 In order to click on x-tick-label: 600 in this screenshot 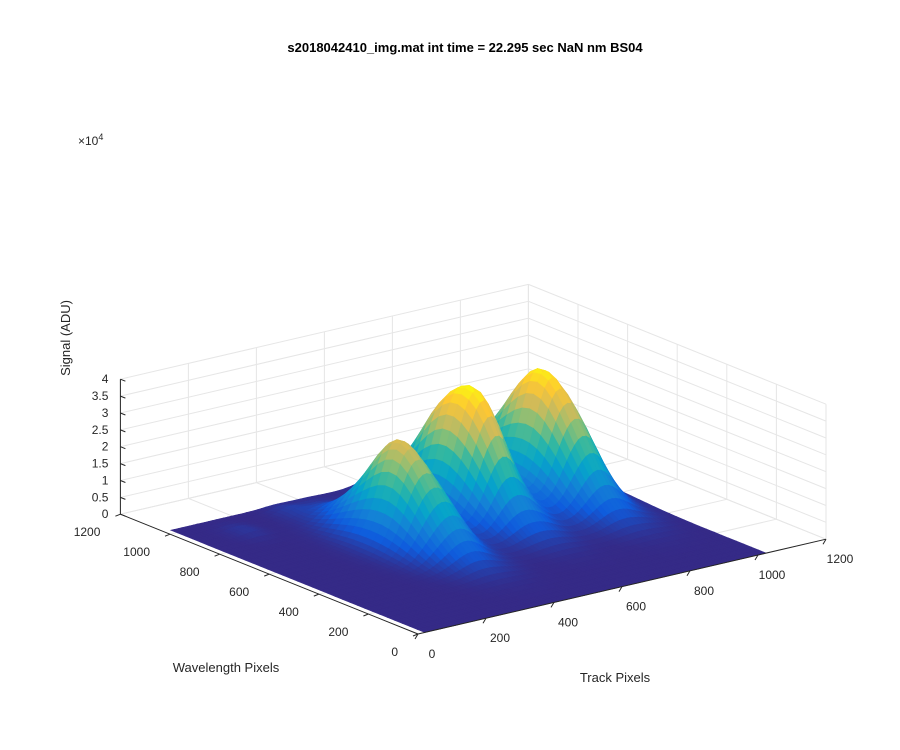, I will do `click(636, 607)`.